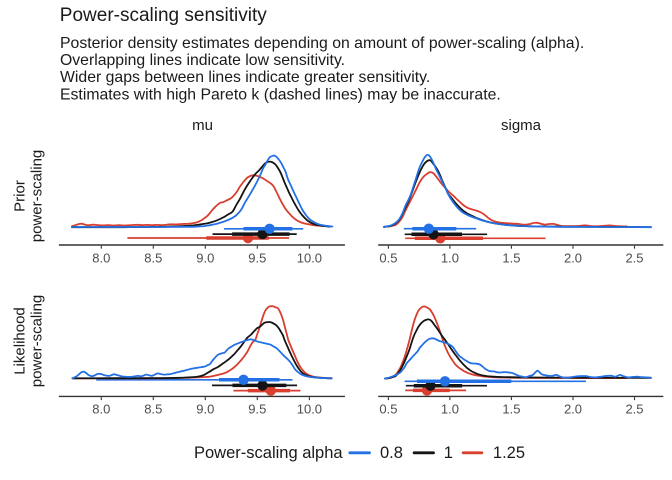 This screenshot has width=672, height=480. I want to click on svg-text: Likelihood, so click(20, 341).